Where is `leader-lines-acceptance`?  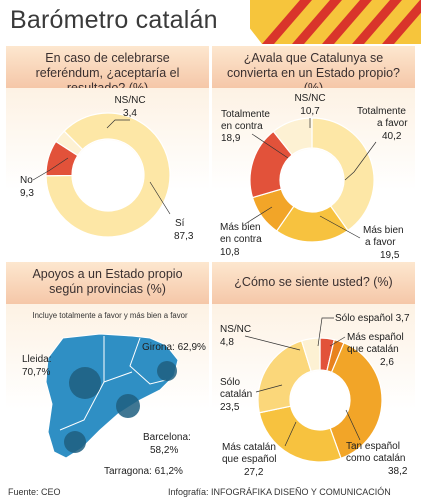 leader-lines-acceptance is located at coordinates (101, 167).